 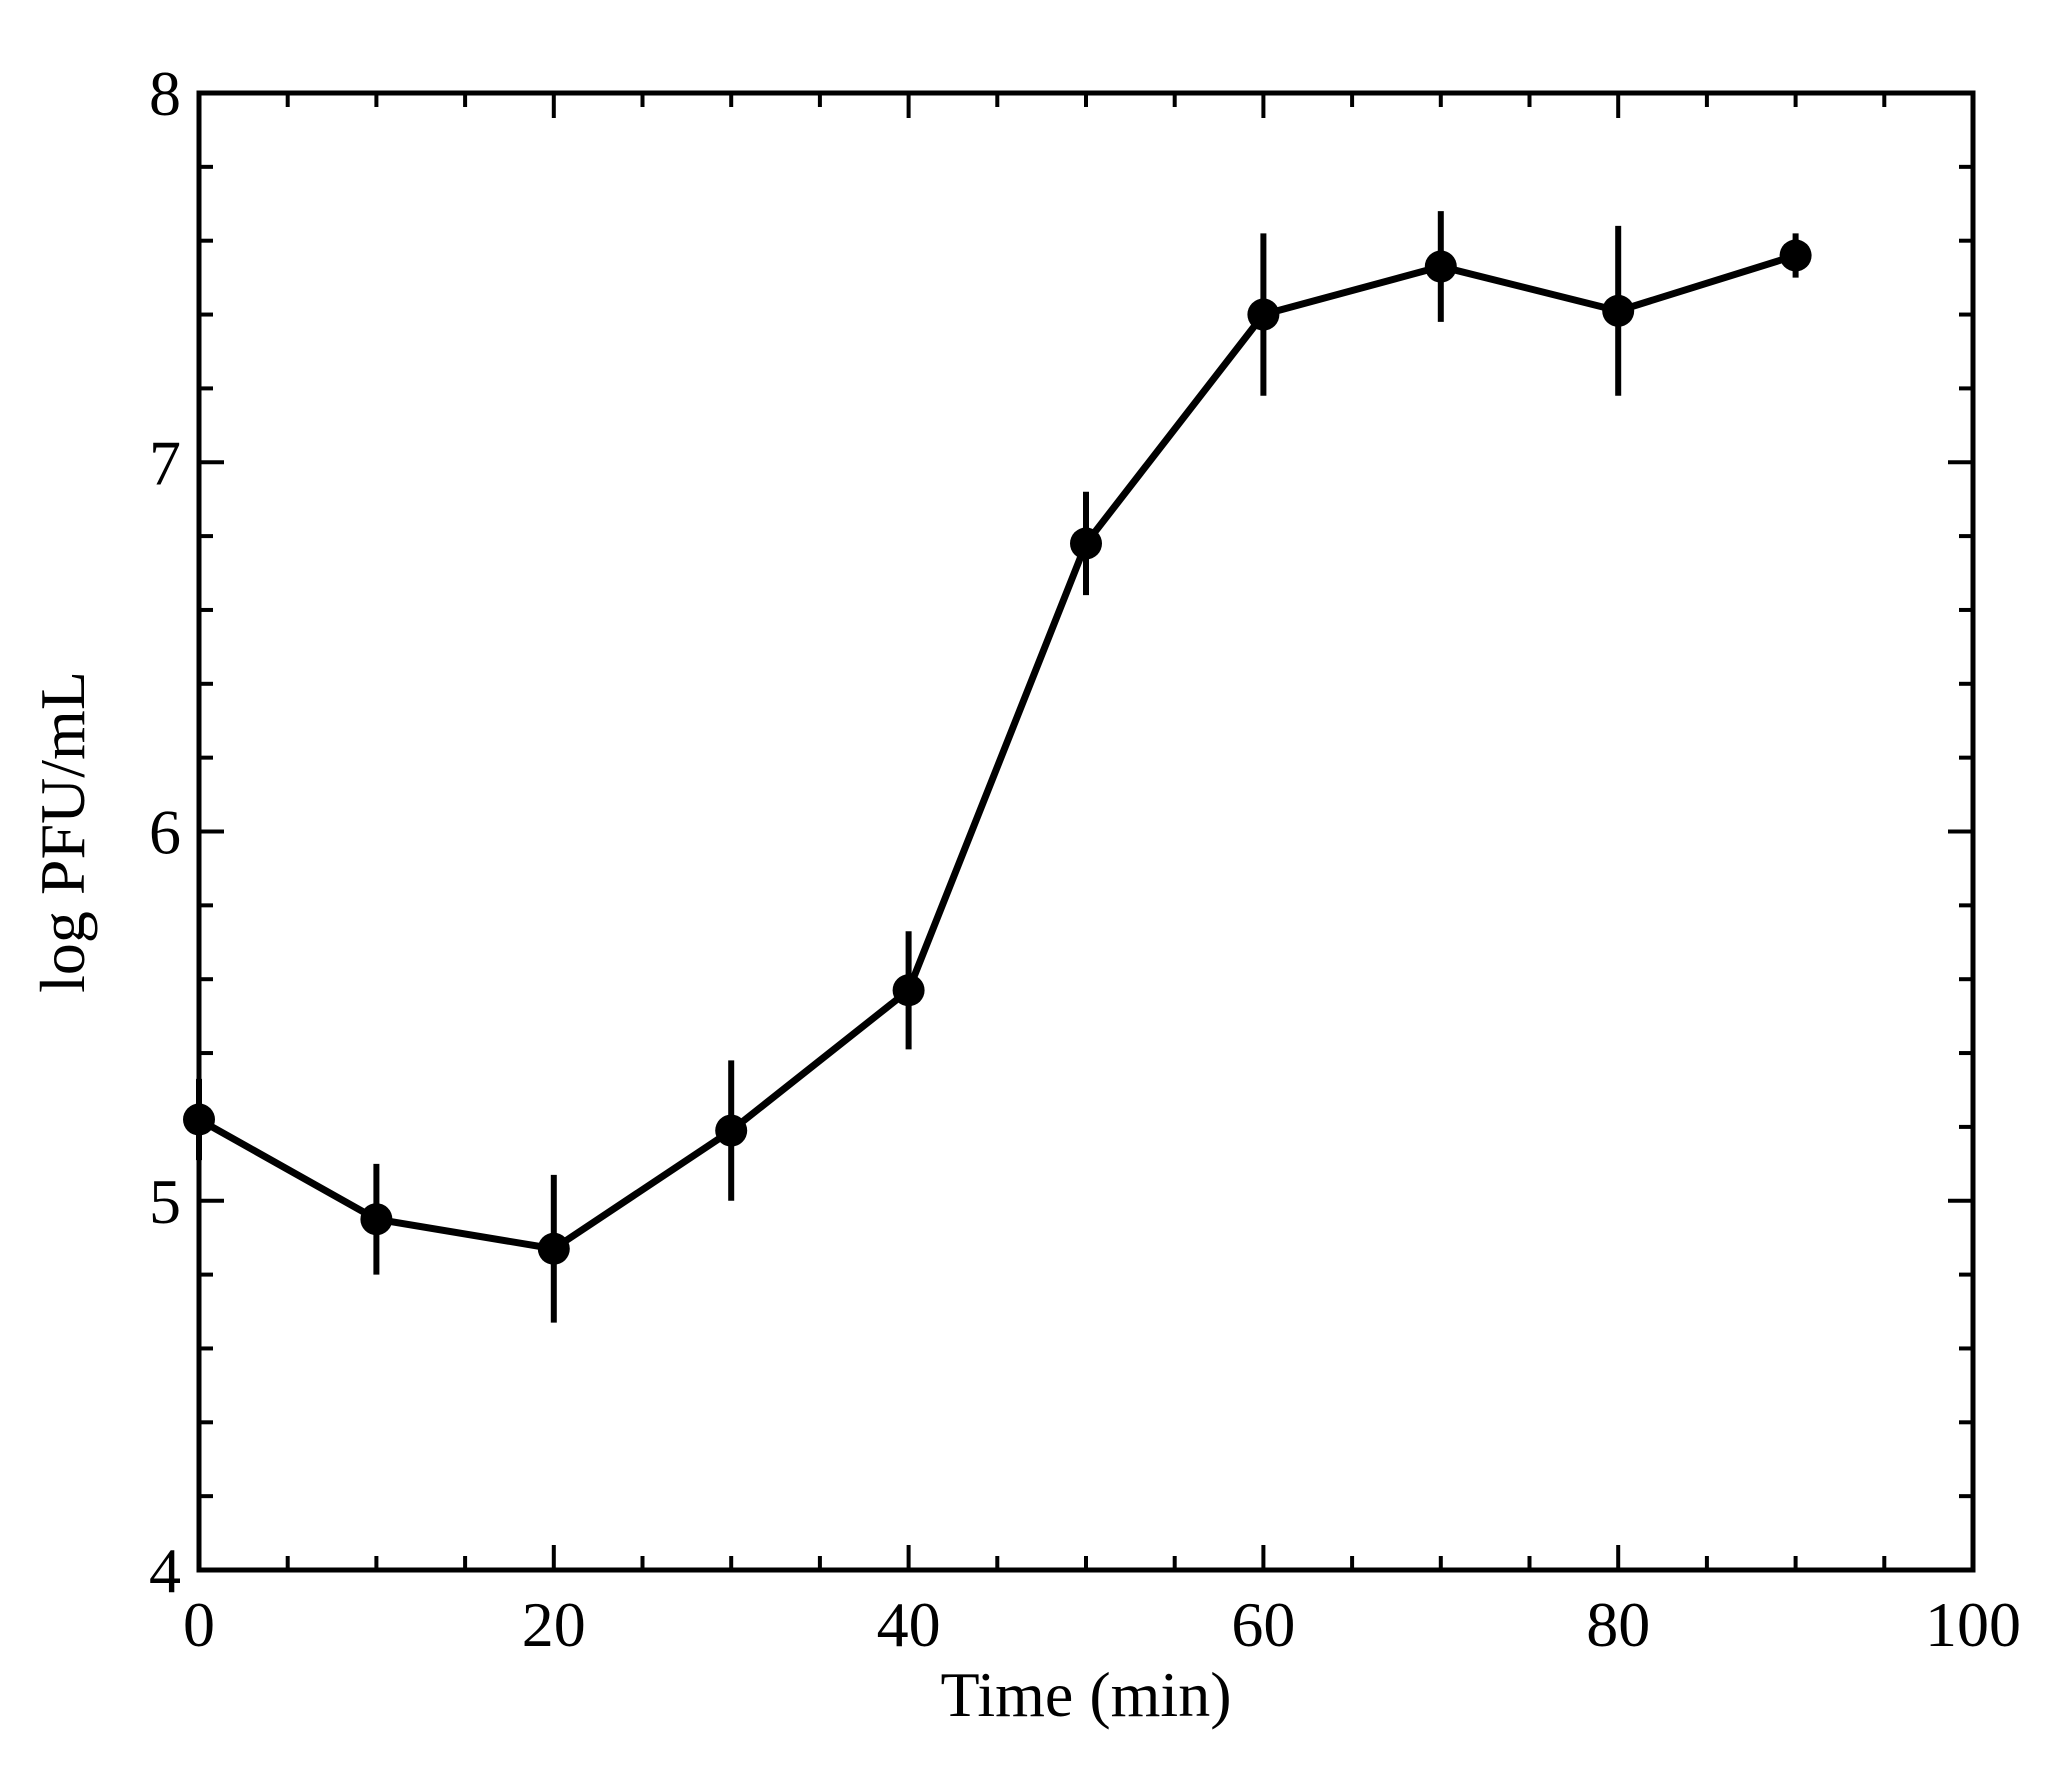 I want to click on y-tick-label: 4, so click(x=165, y=1570).